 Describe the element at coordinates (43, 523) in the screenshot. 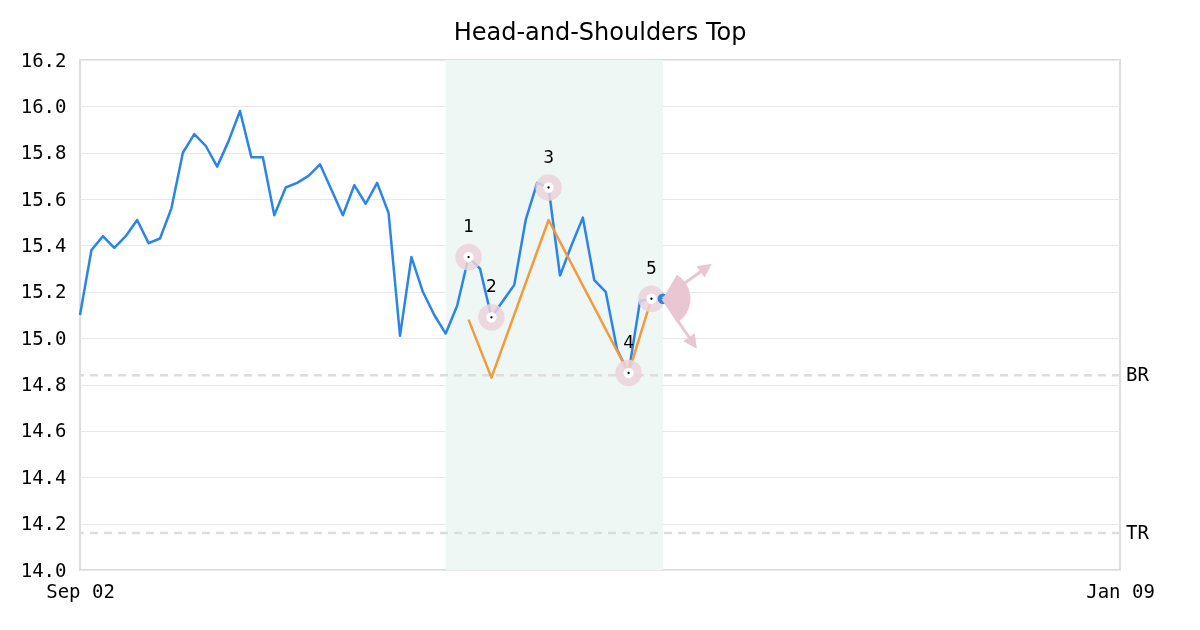

I see `y-tick-label: 14.2` at that location.